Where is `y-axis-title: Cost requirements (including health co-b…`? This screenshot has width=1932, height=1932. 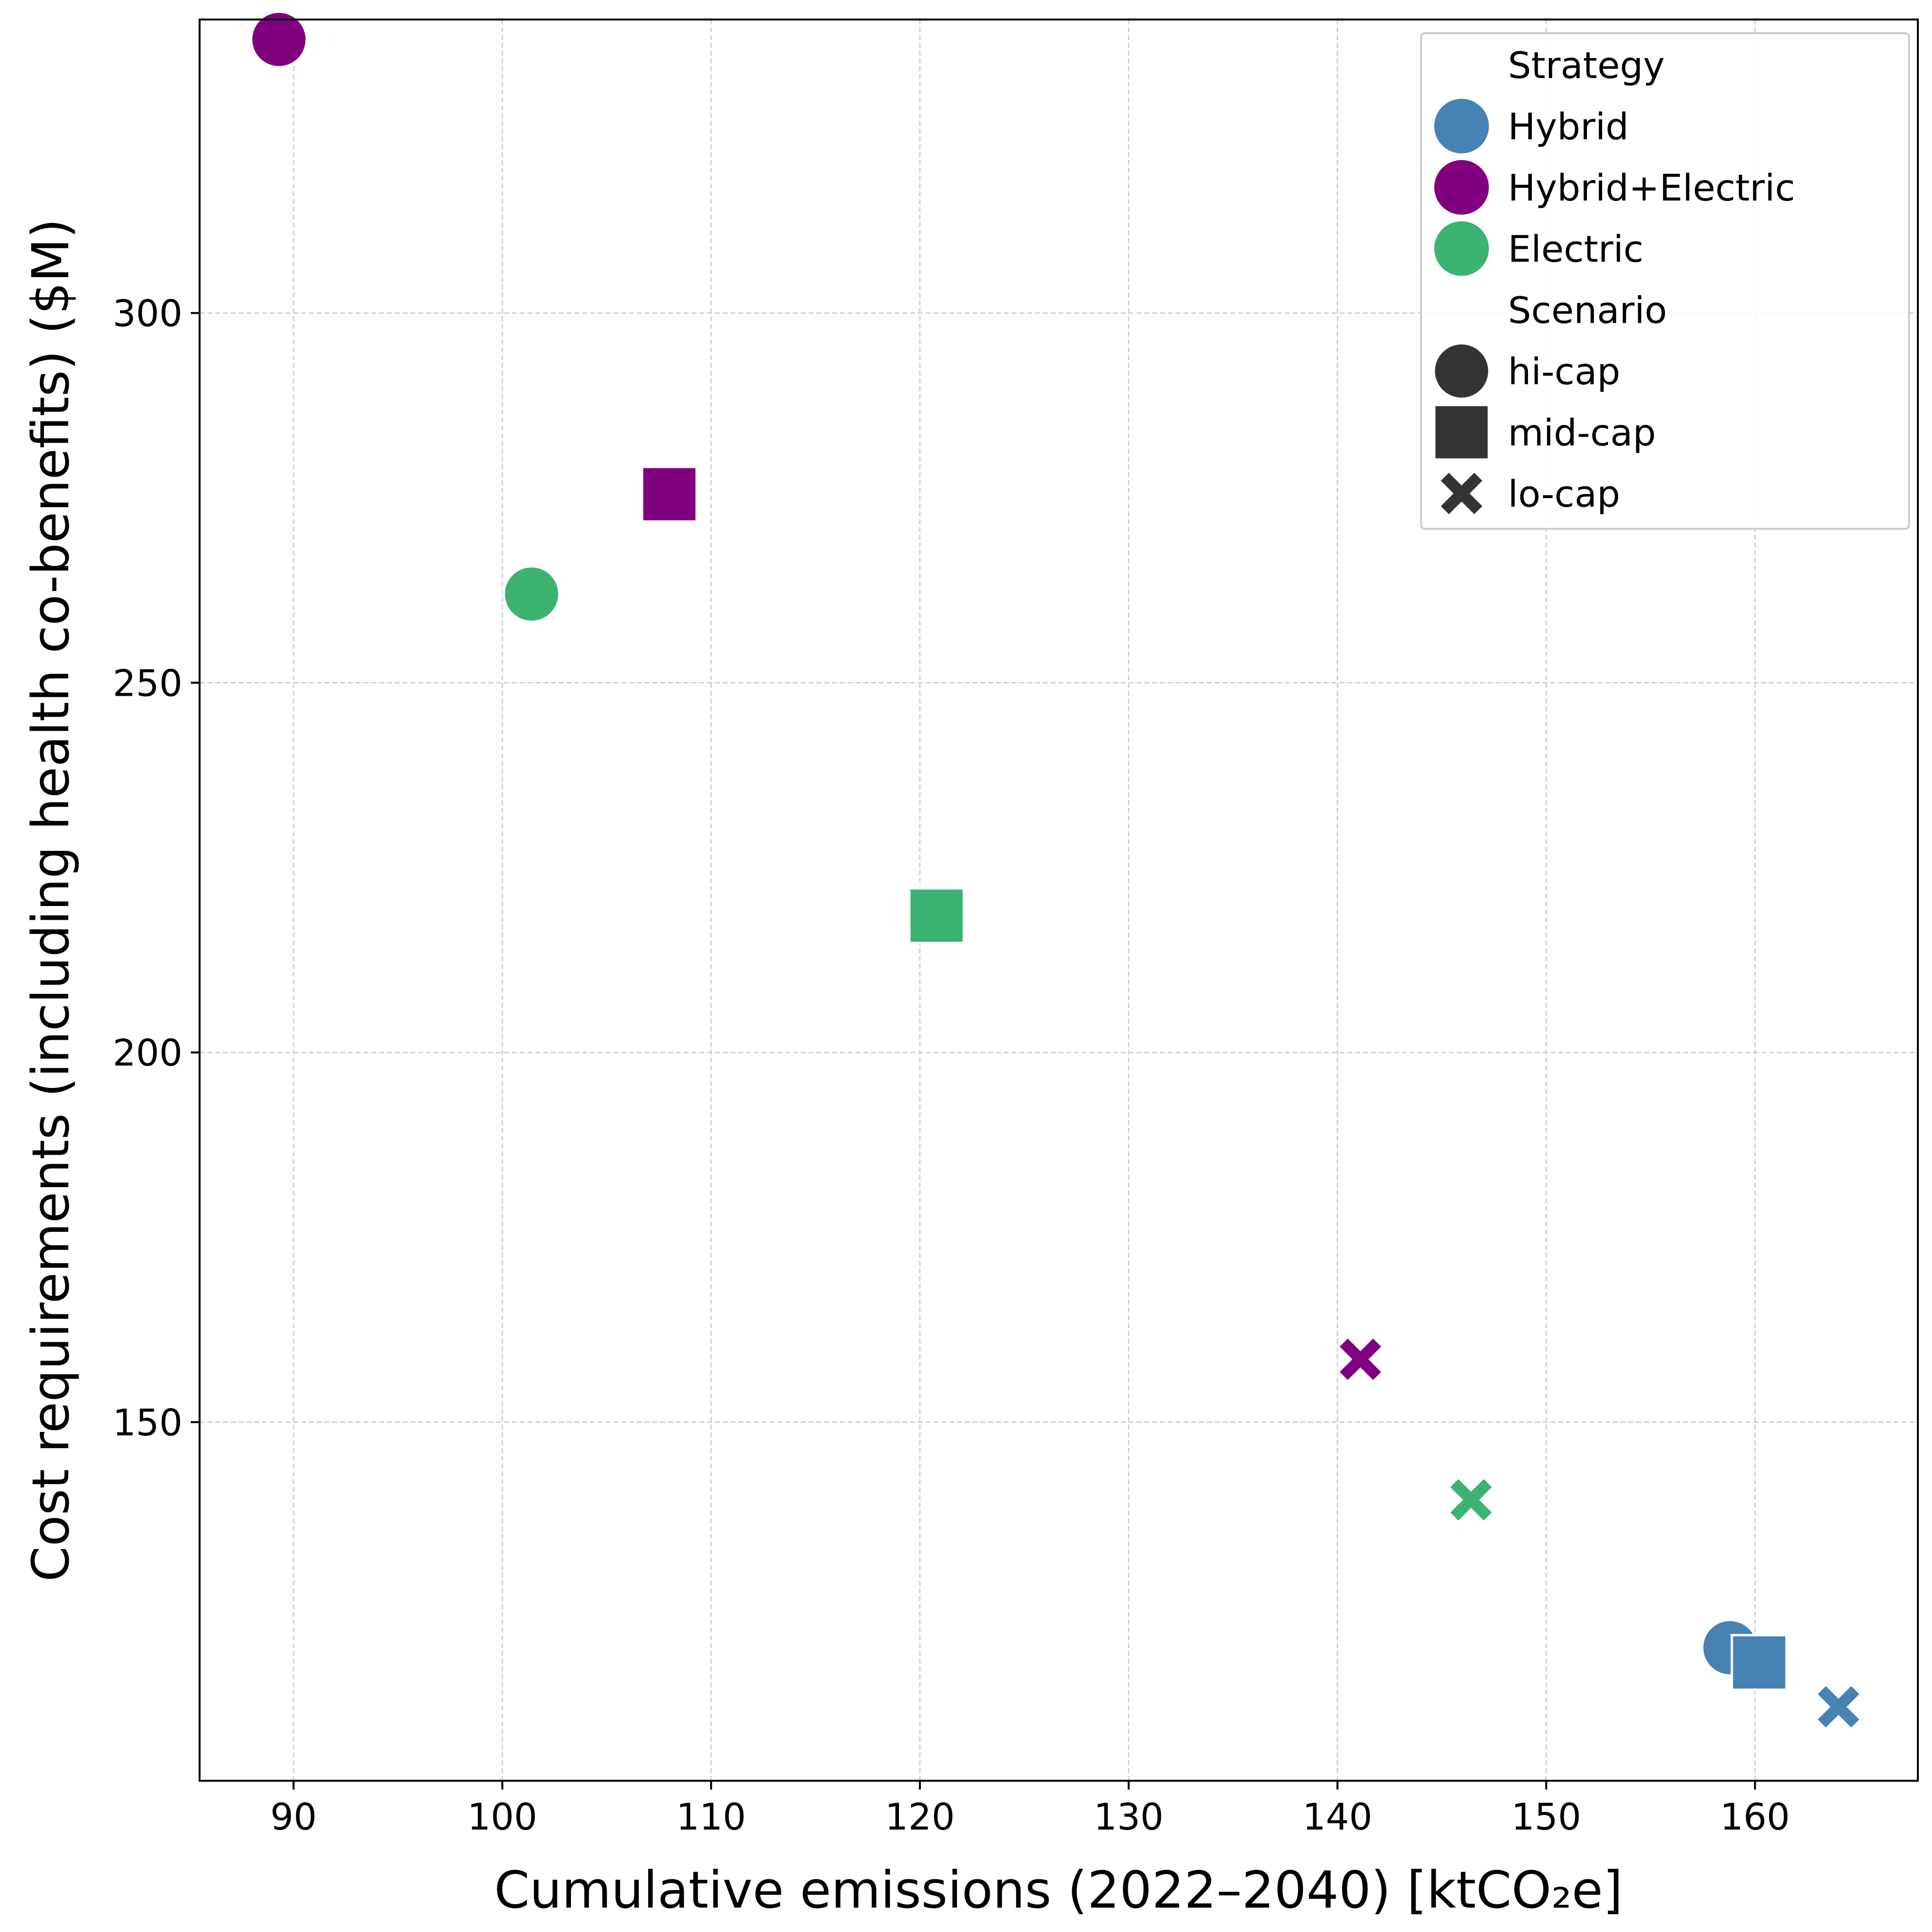 y-axis-title: Cost requirements (including health co-b… is located at coordinates (51, 900).